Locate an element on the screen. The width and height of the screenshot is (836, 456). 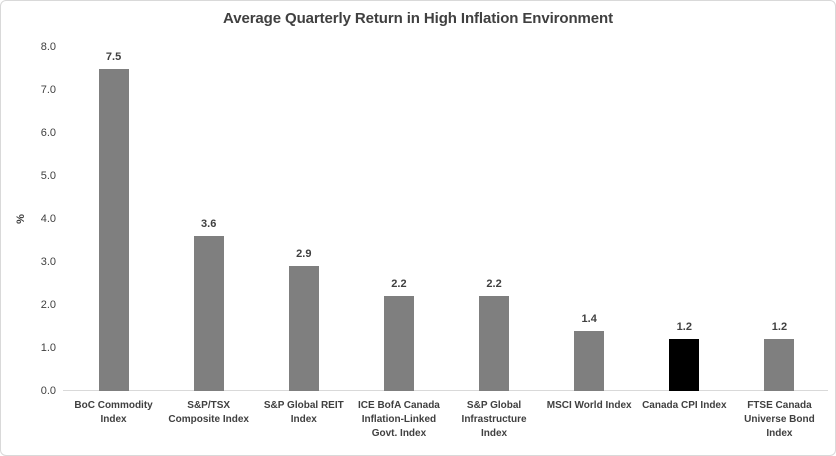
category-label: S&P Global Infrastructure Index is located at coordinates (494, 419).